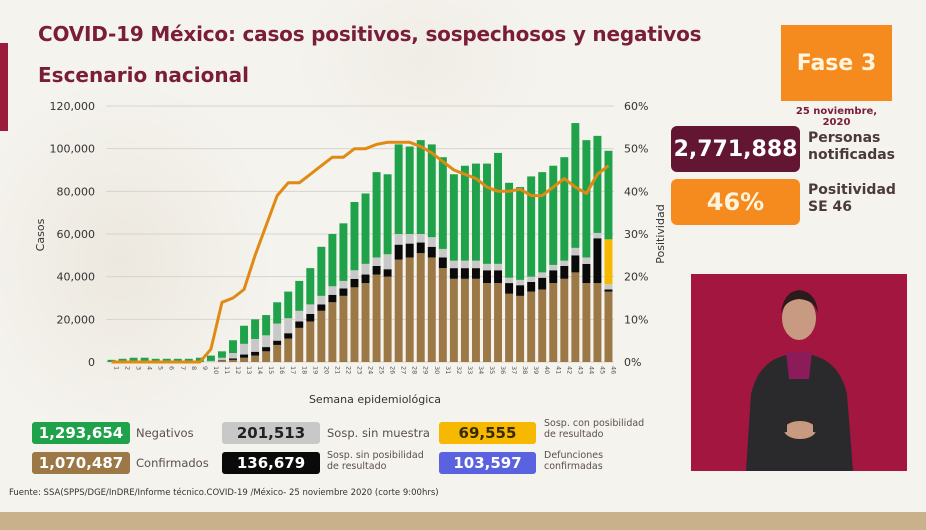 The height and width of the screenshot is (530, 926). Describe the element at coordinates (591, 370) in the screenshot. I see `x-tick-label: 44` at that location.